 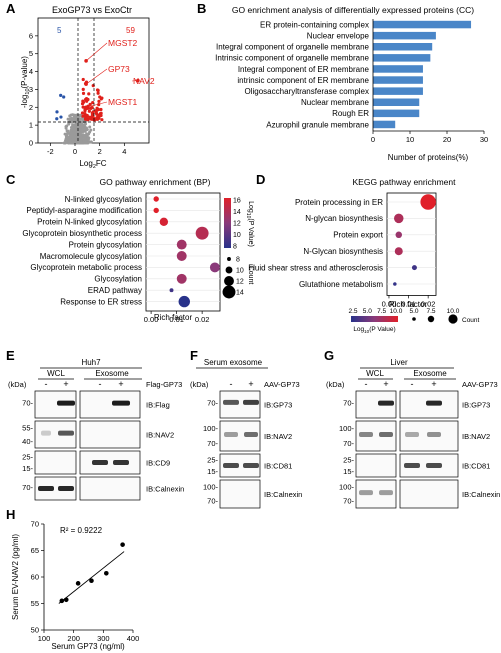 I want to click on dot-x-tick-label: 0.00, so click(x=151, y=319).